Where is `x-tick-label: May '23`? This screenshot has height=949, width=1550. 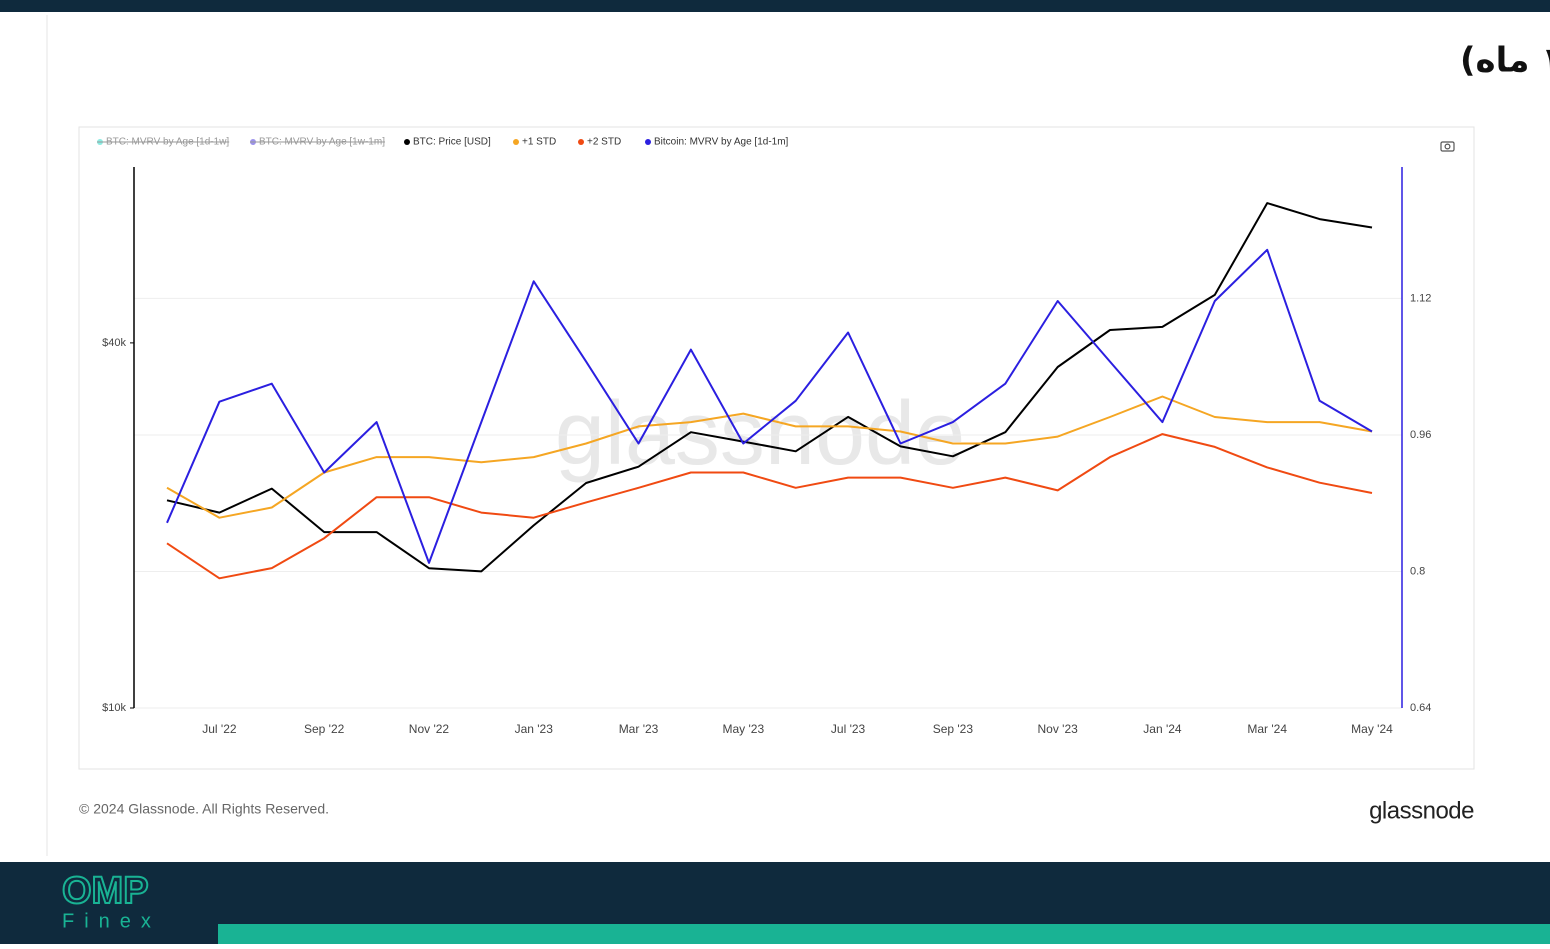 x-tick-label: May '23 is located at coordinates (743, 729).